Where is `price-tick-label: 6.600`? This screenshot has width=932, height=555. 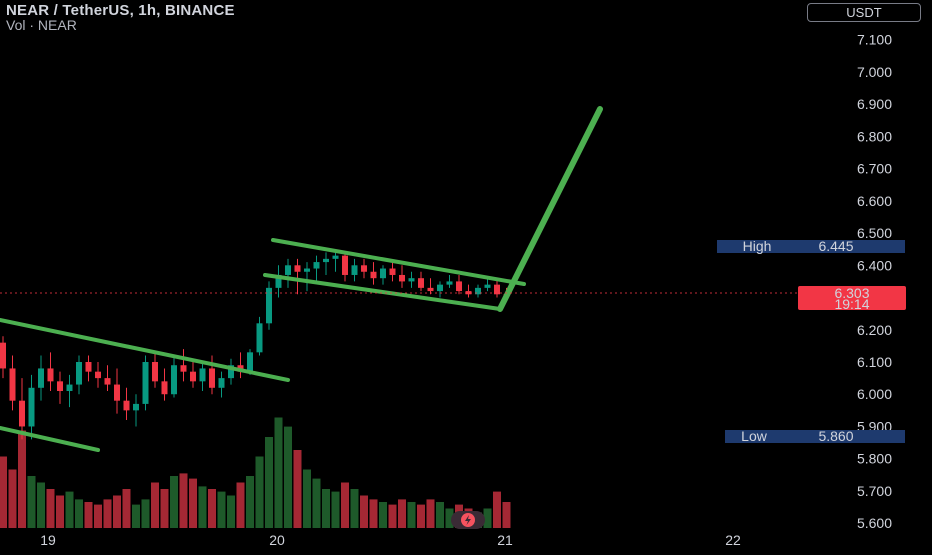
price-tick-label: 6.600 is located at coordinates (874, 201).